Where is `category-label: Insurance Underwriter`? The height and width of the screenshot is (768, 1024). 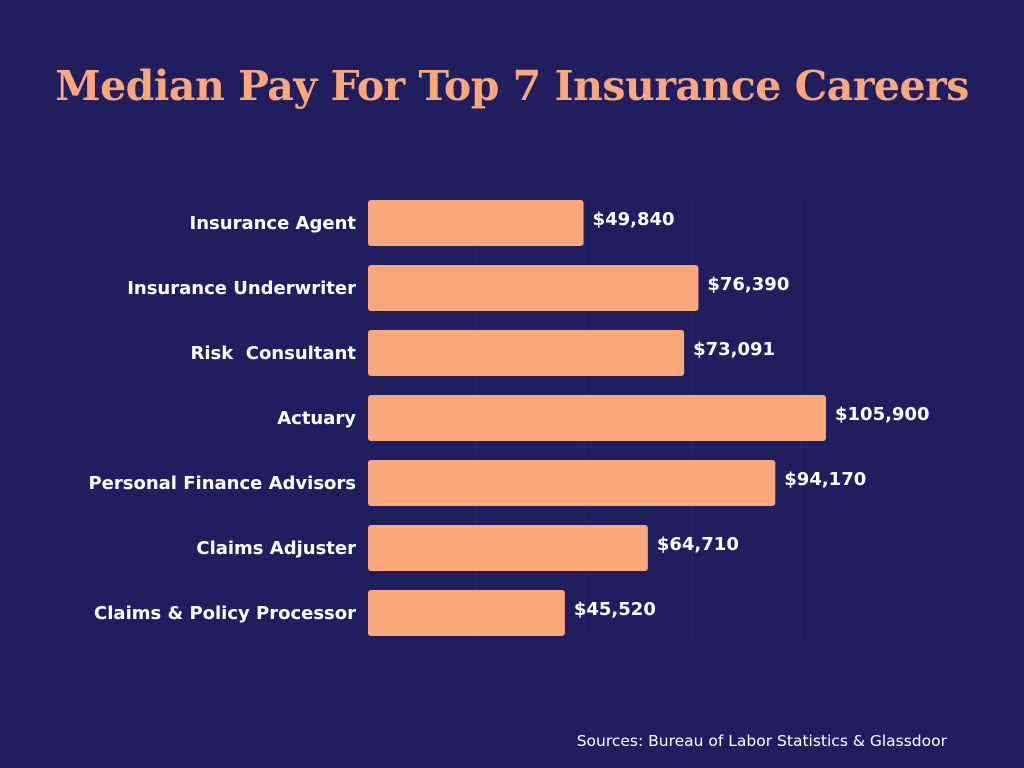
category-label: Insurance Underwriter is located at coordinates (241, 288).